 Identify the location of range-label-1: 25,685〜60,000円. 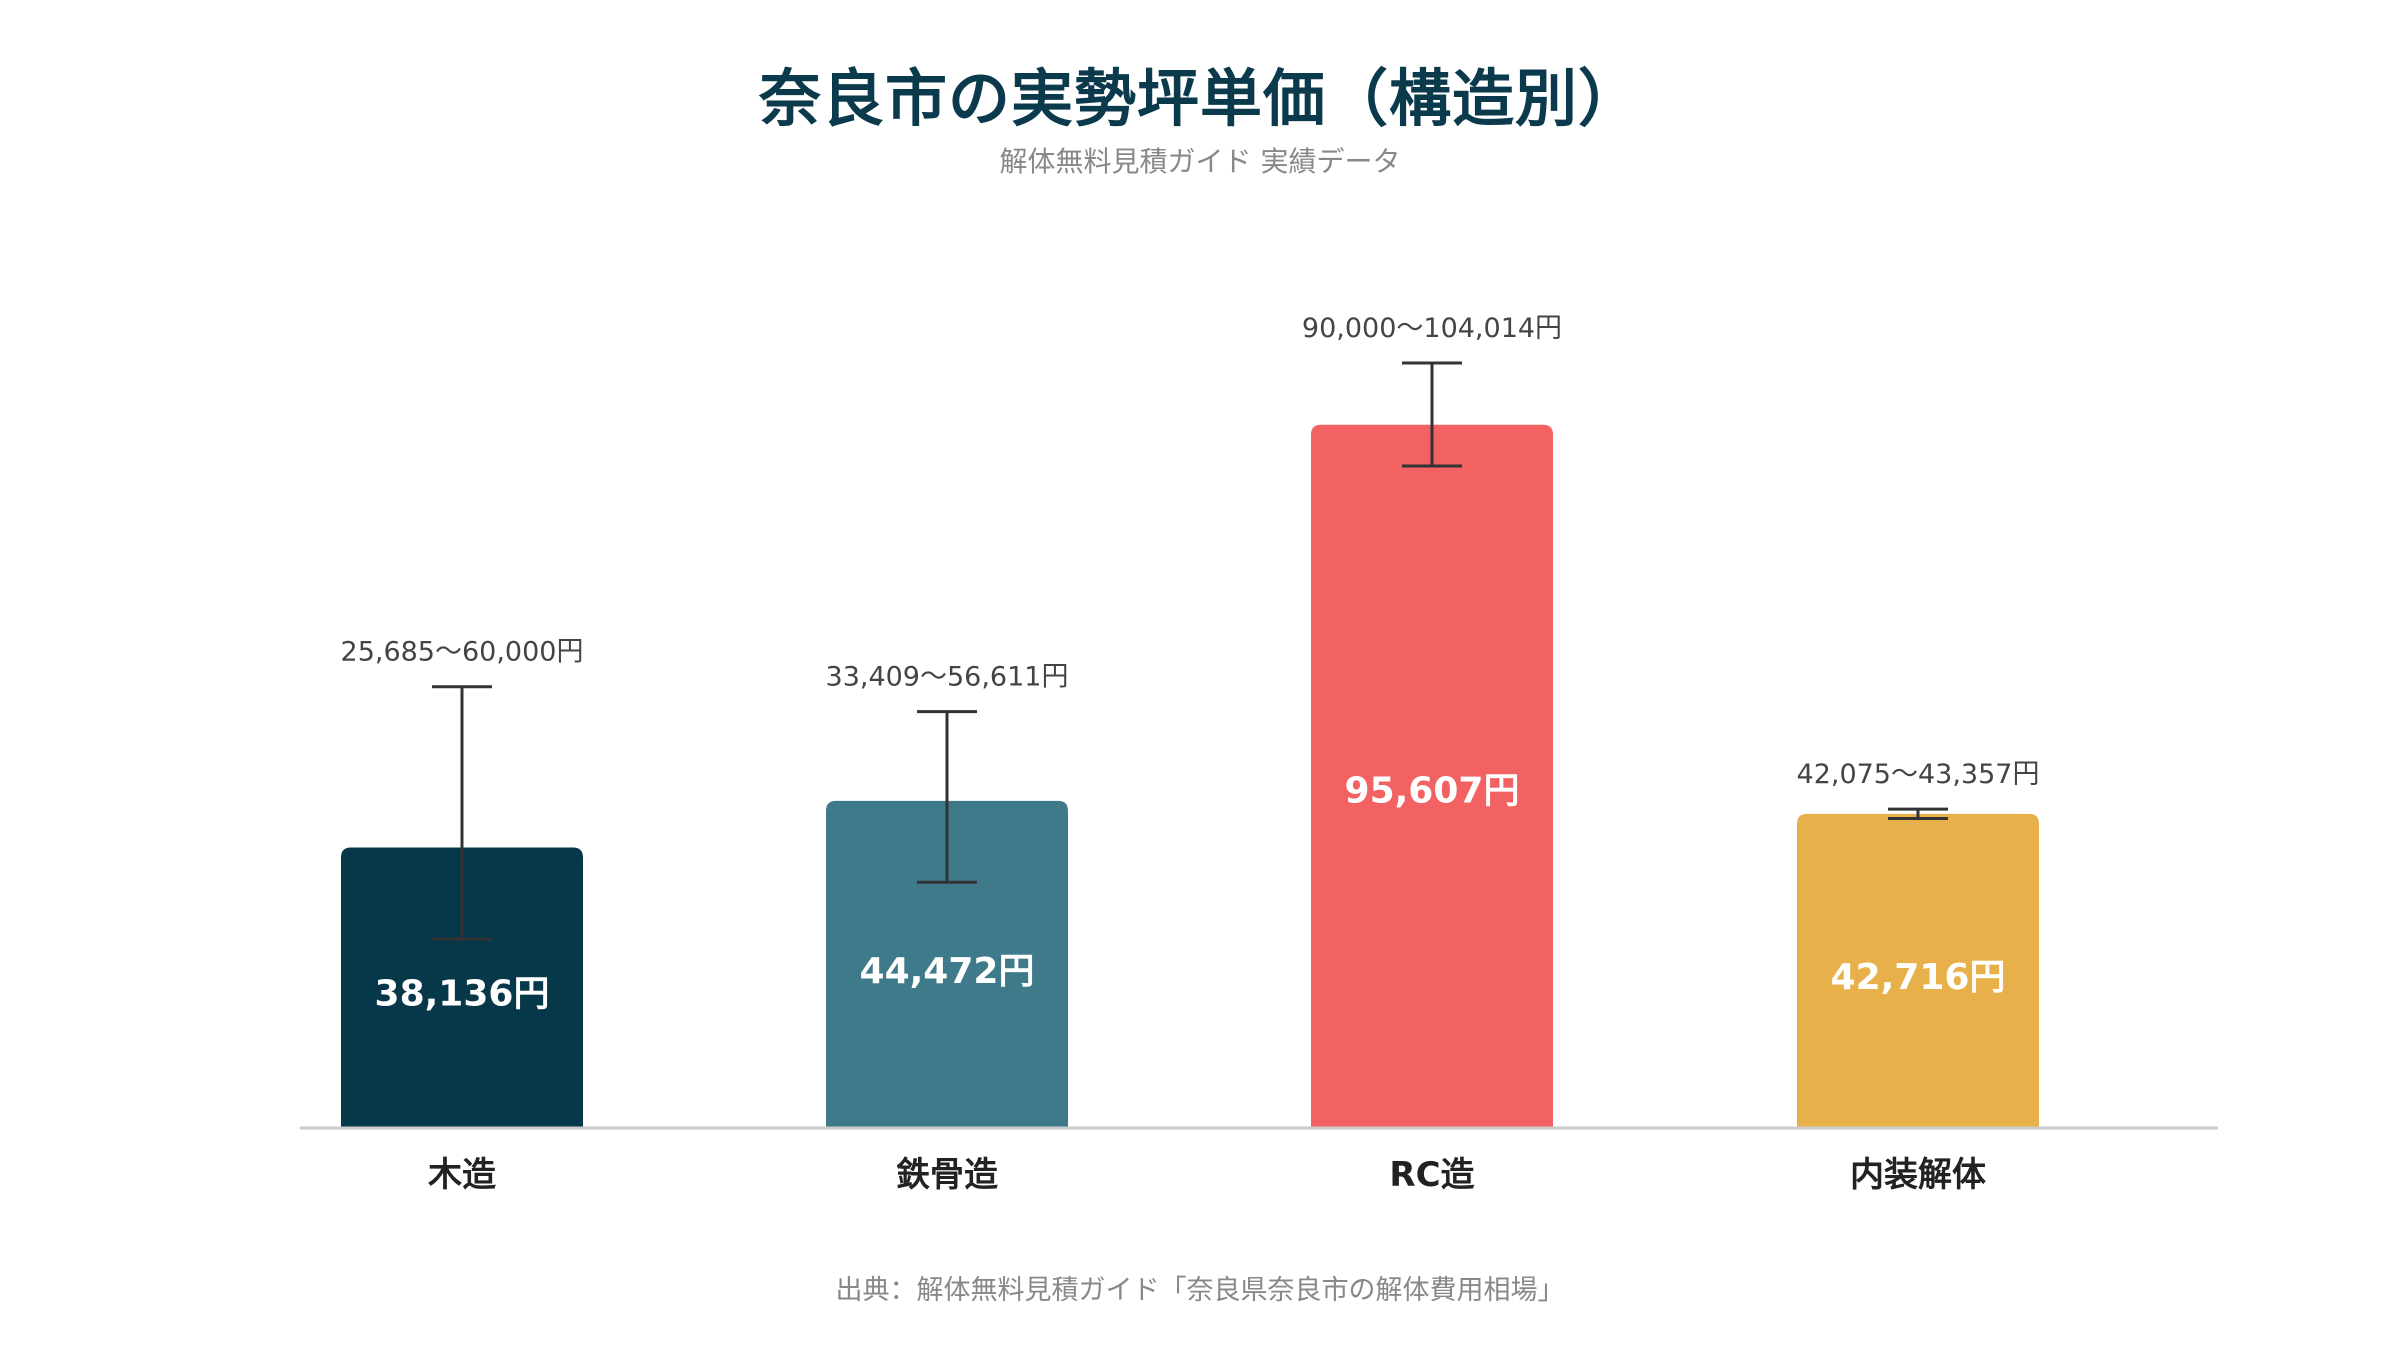
(462, 652).